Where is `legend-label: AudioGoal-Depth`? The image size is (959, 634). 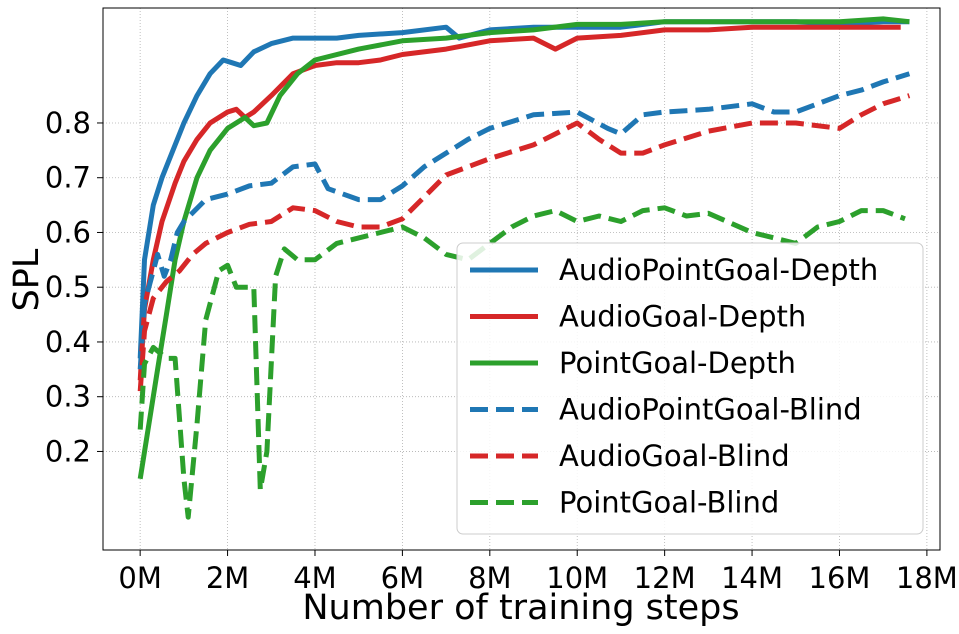
legend-label: AudioGoal-Depth is located at coordinates (682, 317).